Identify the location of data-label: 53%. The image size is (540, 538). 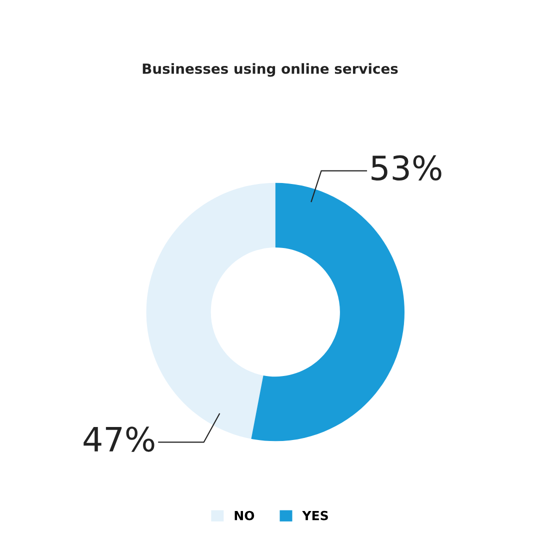
(407, 167).